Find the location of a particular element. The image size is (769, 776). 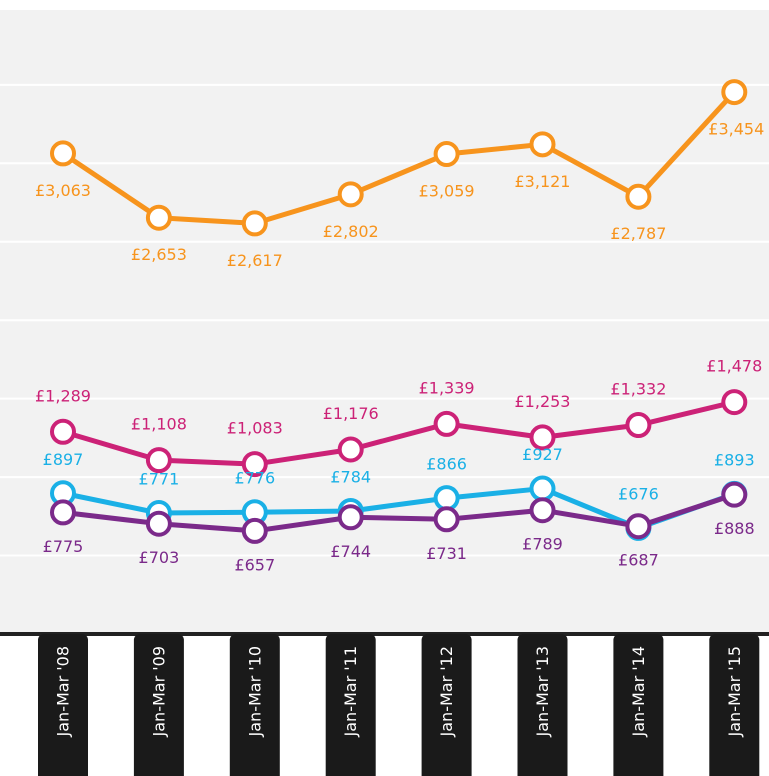

data-label: £2,802 is located at coordinates (351, 231).